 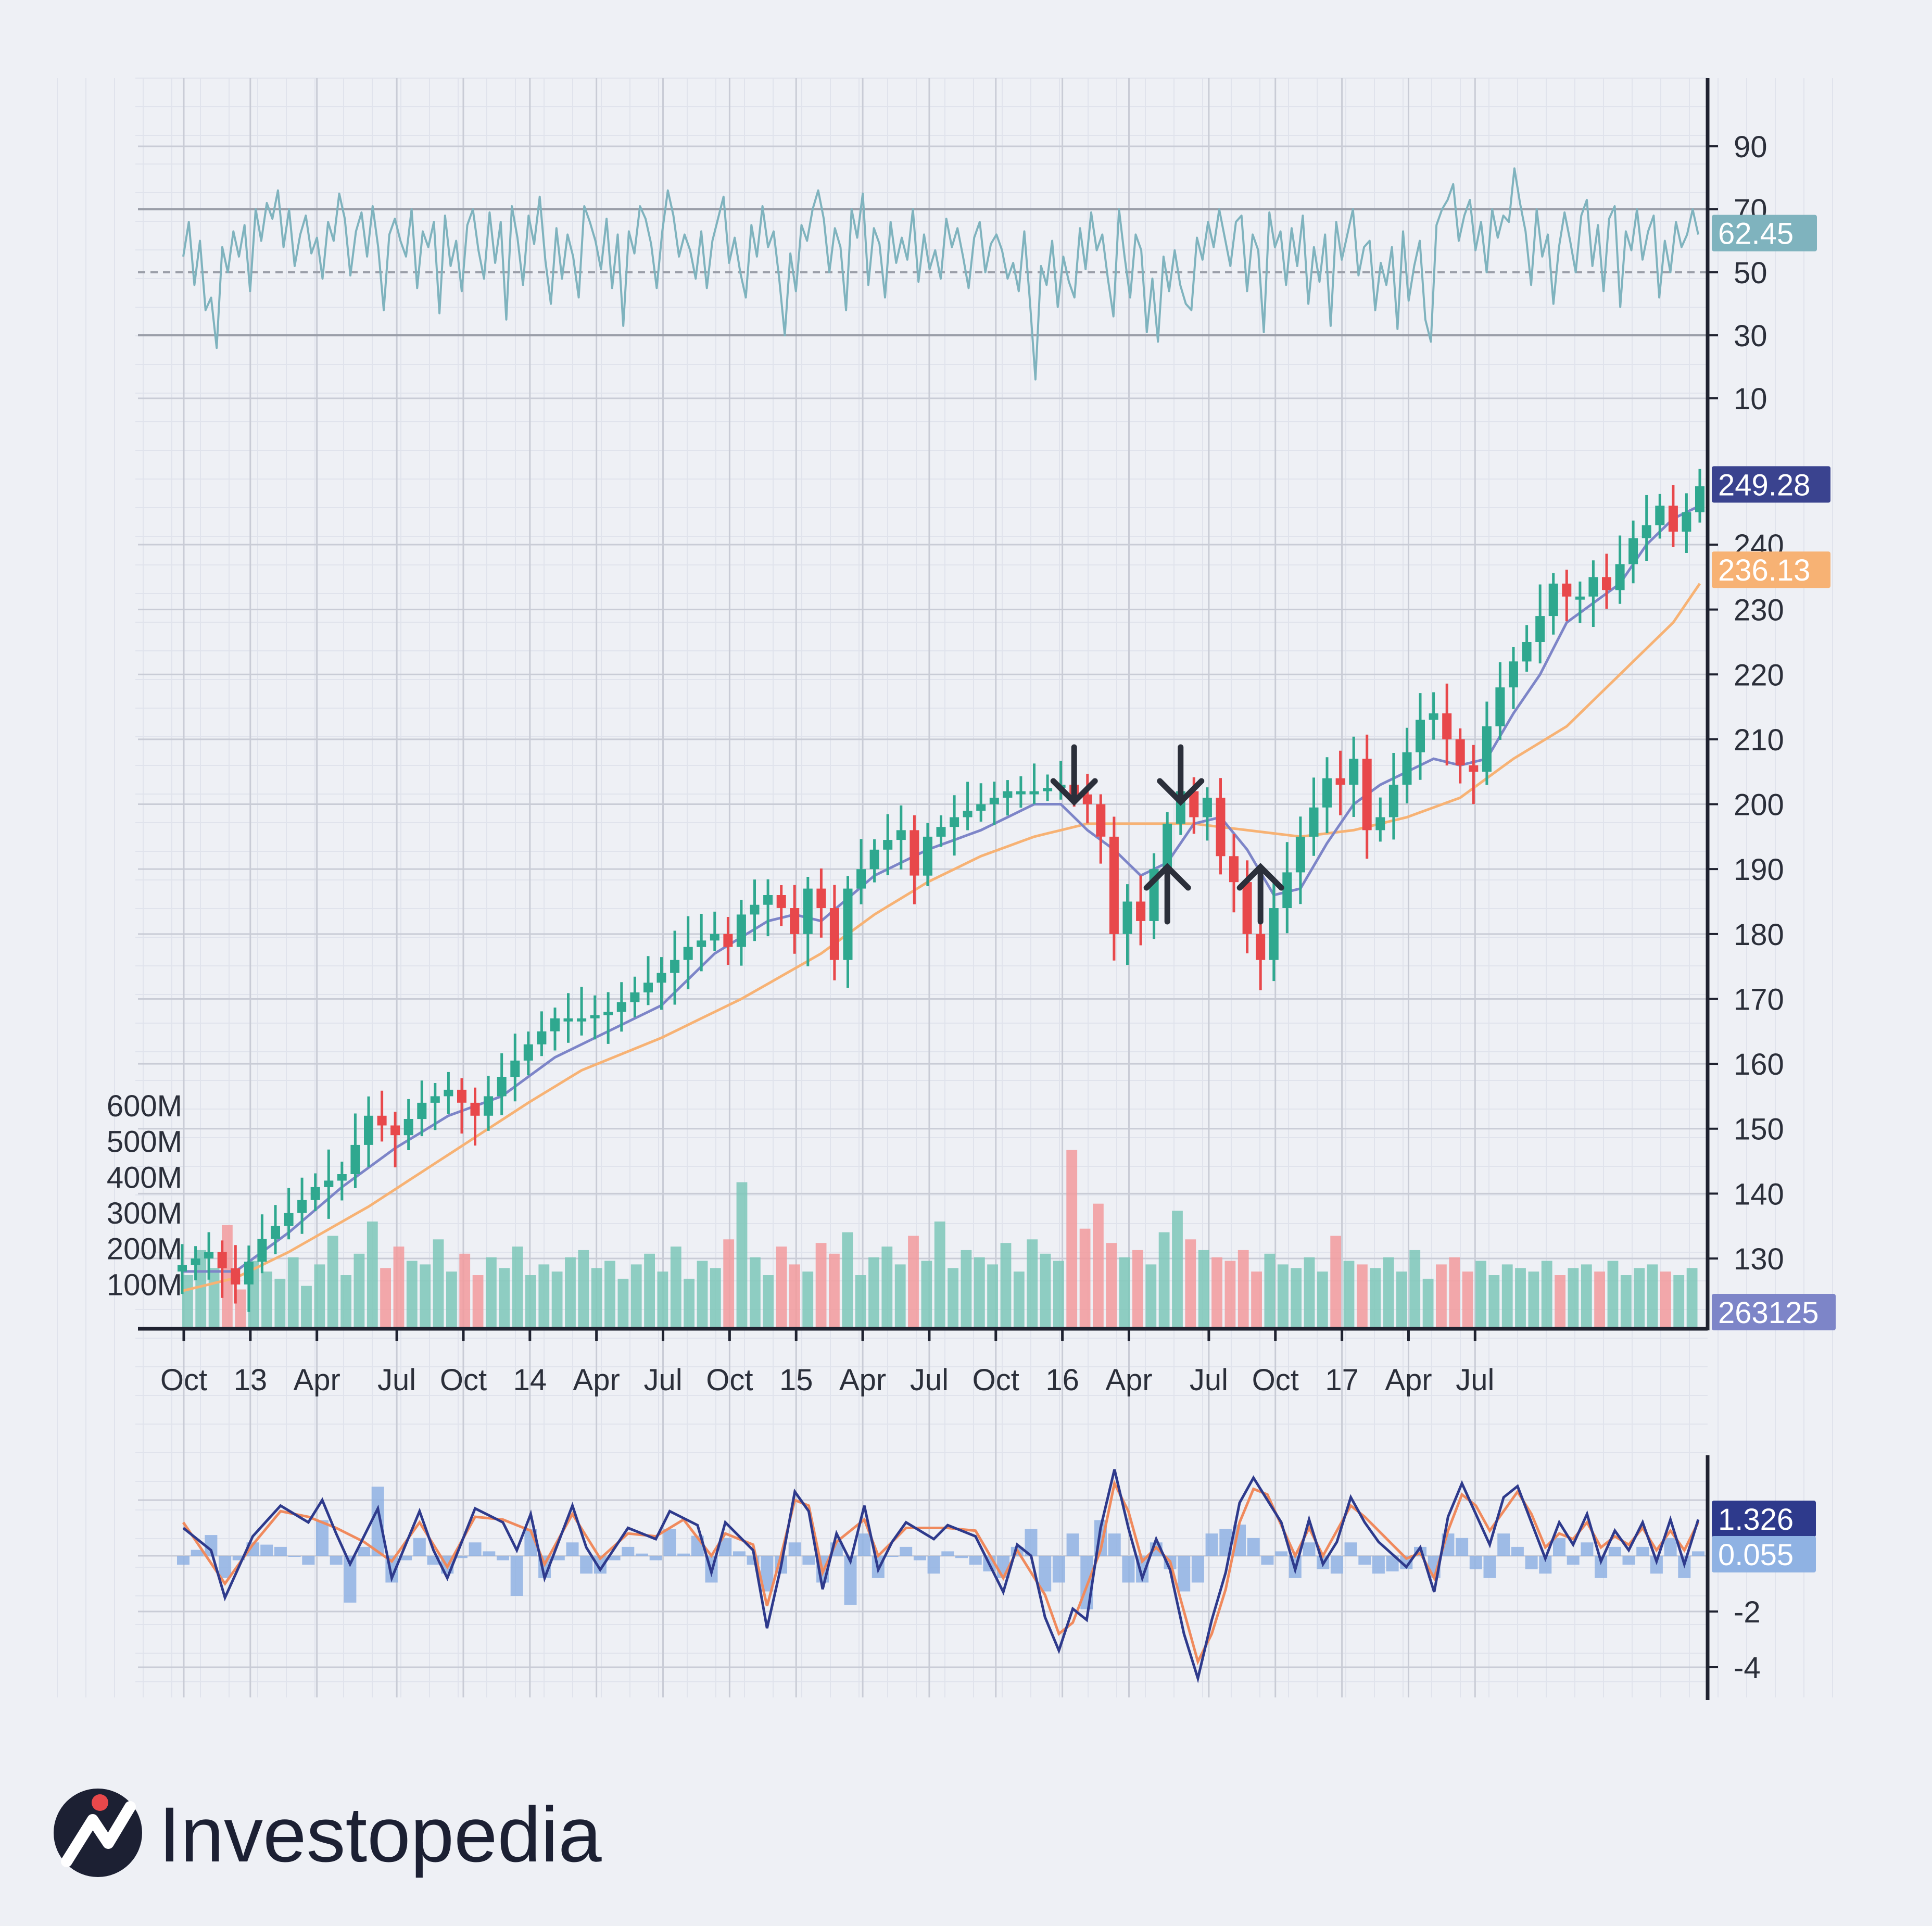 I want to click on price-tick-label: 130, so click(x=1759, y=1259).